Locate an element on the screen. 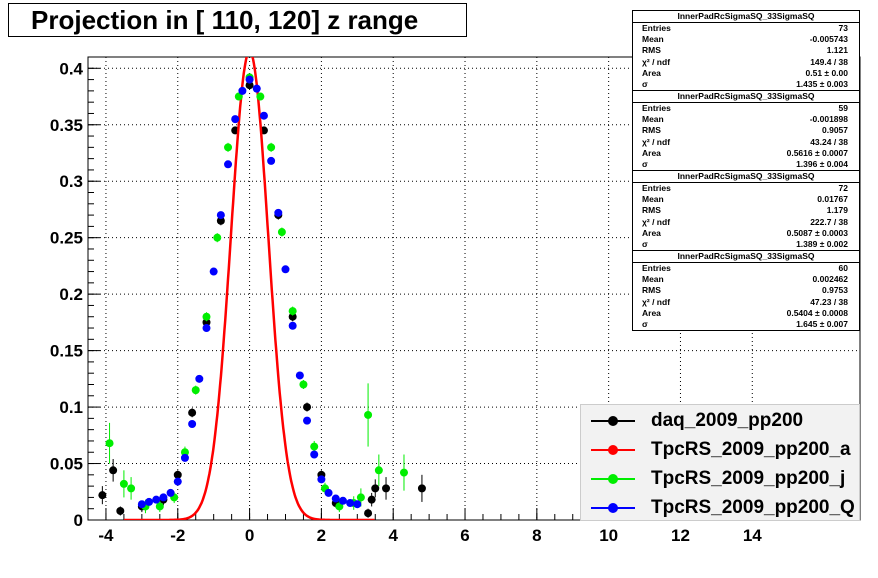  x-tick-label: 8 is located at coordinates (536, 535).